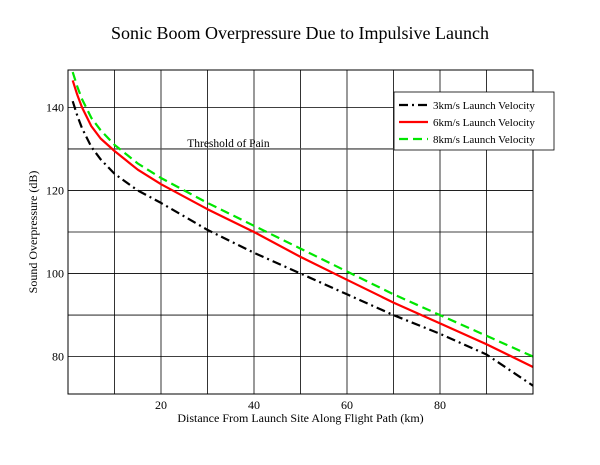 The height and width of the screenshot is (465, 600). I want to click on y-tick-label: 80, so click(58, 357).